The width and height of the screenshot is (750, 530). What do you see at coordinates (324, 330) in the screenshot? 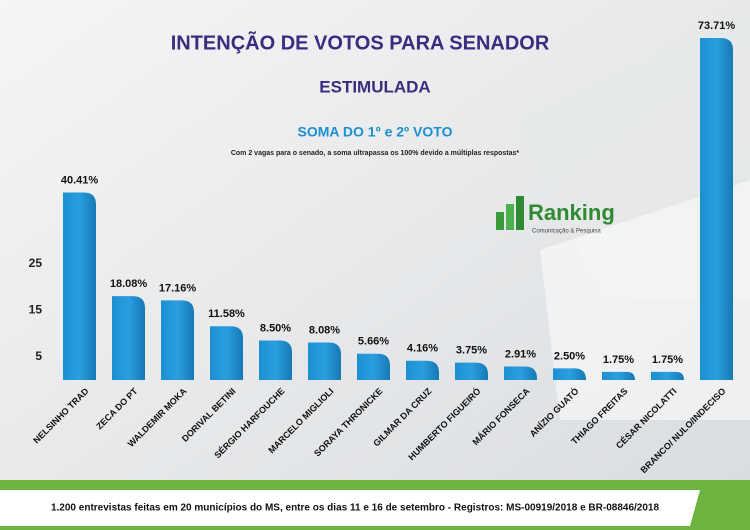
I see `value-label: 8.08%` at bounding box center [324, 330].